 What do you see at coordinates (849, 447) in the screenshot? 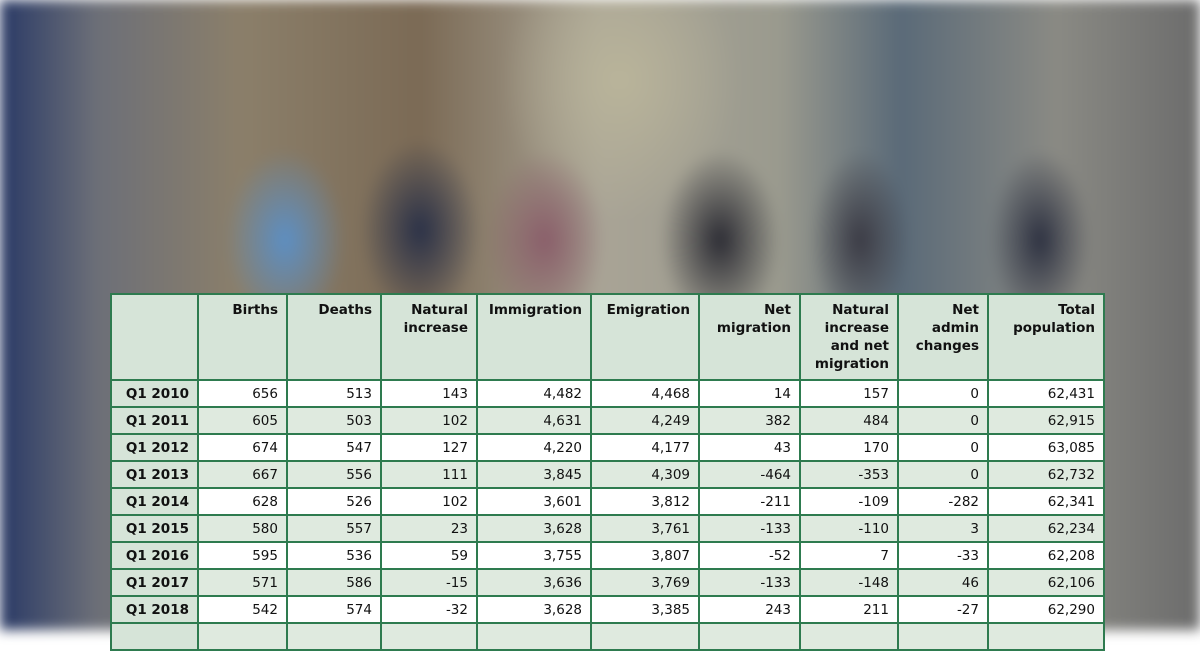
I see `table-cell: 170` at bounding box center [849, 447].